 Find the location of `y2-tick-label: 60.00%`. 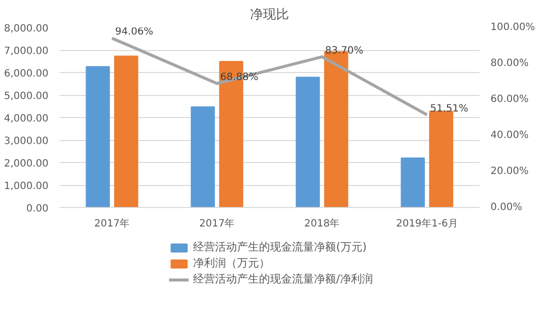

y2-tick-label: 60.00% is located at coordinates (509, 99).